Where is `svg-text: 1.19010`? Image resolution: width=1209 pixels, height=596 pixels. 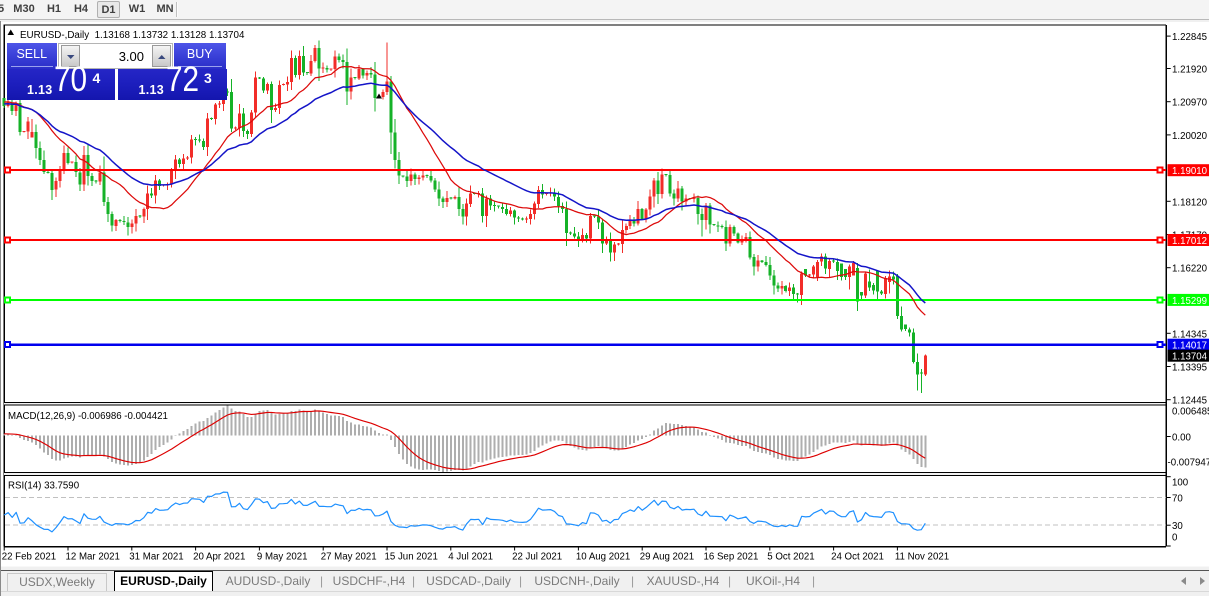
svg-text: 1.19010 is located at coordinates (1190, 171).